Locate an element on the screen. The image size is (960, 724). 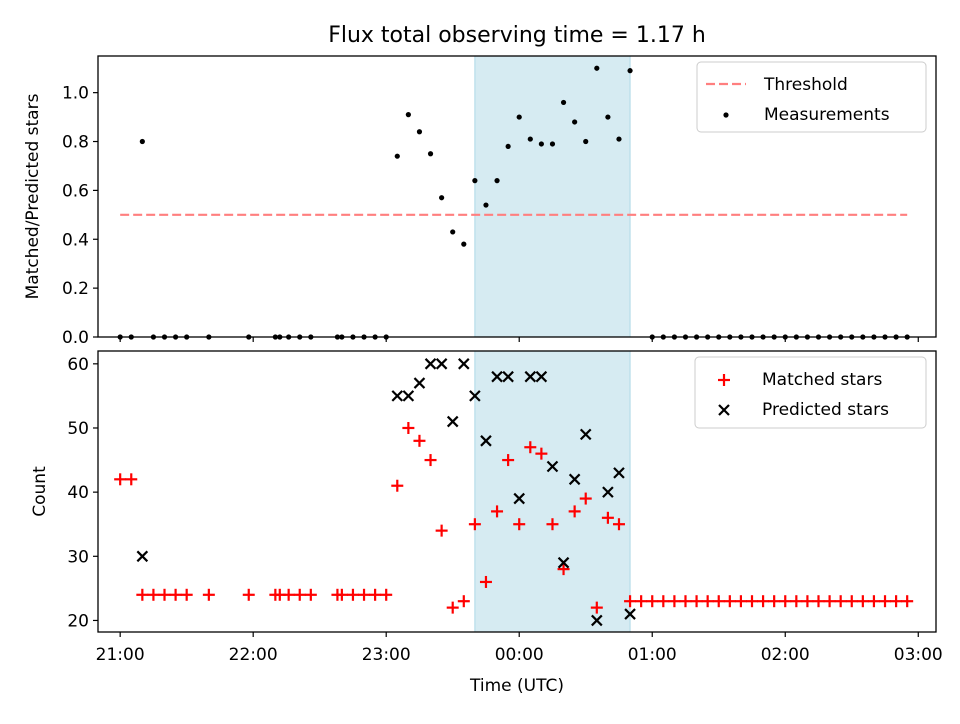
top-y-tick-label: 0.2 is located at coordinates (75, 289).